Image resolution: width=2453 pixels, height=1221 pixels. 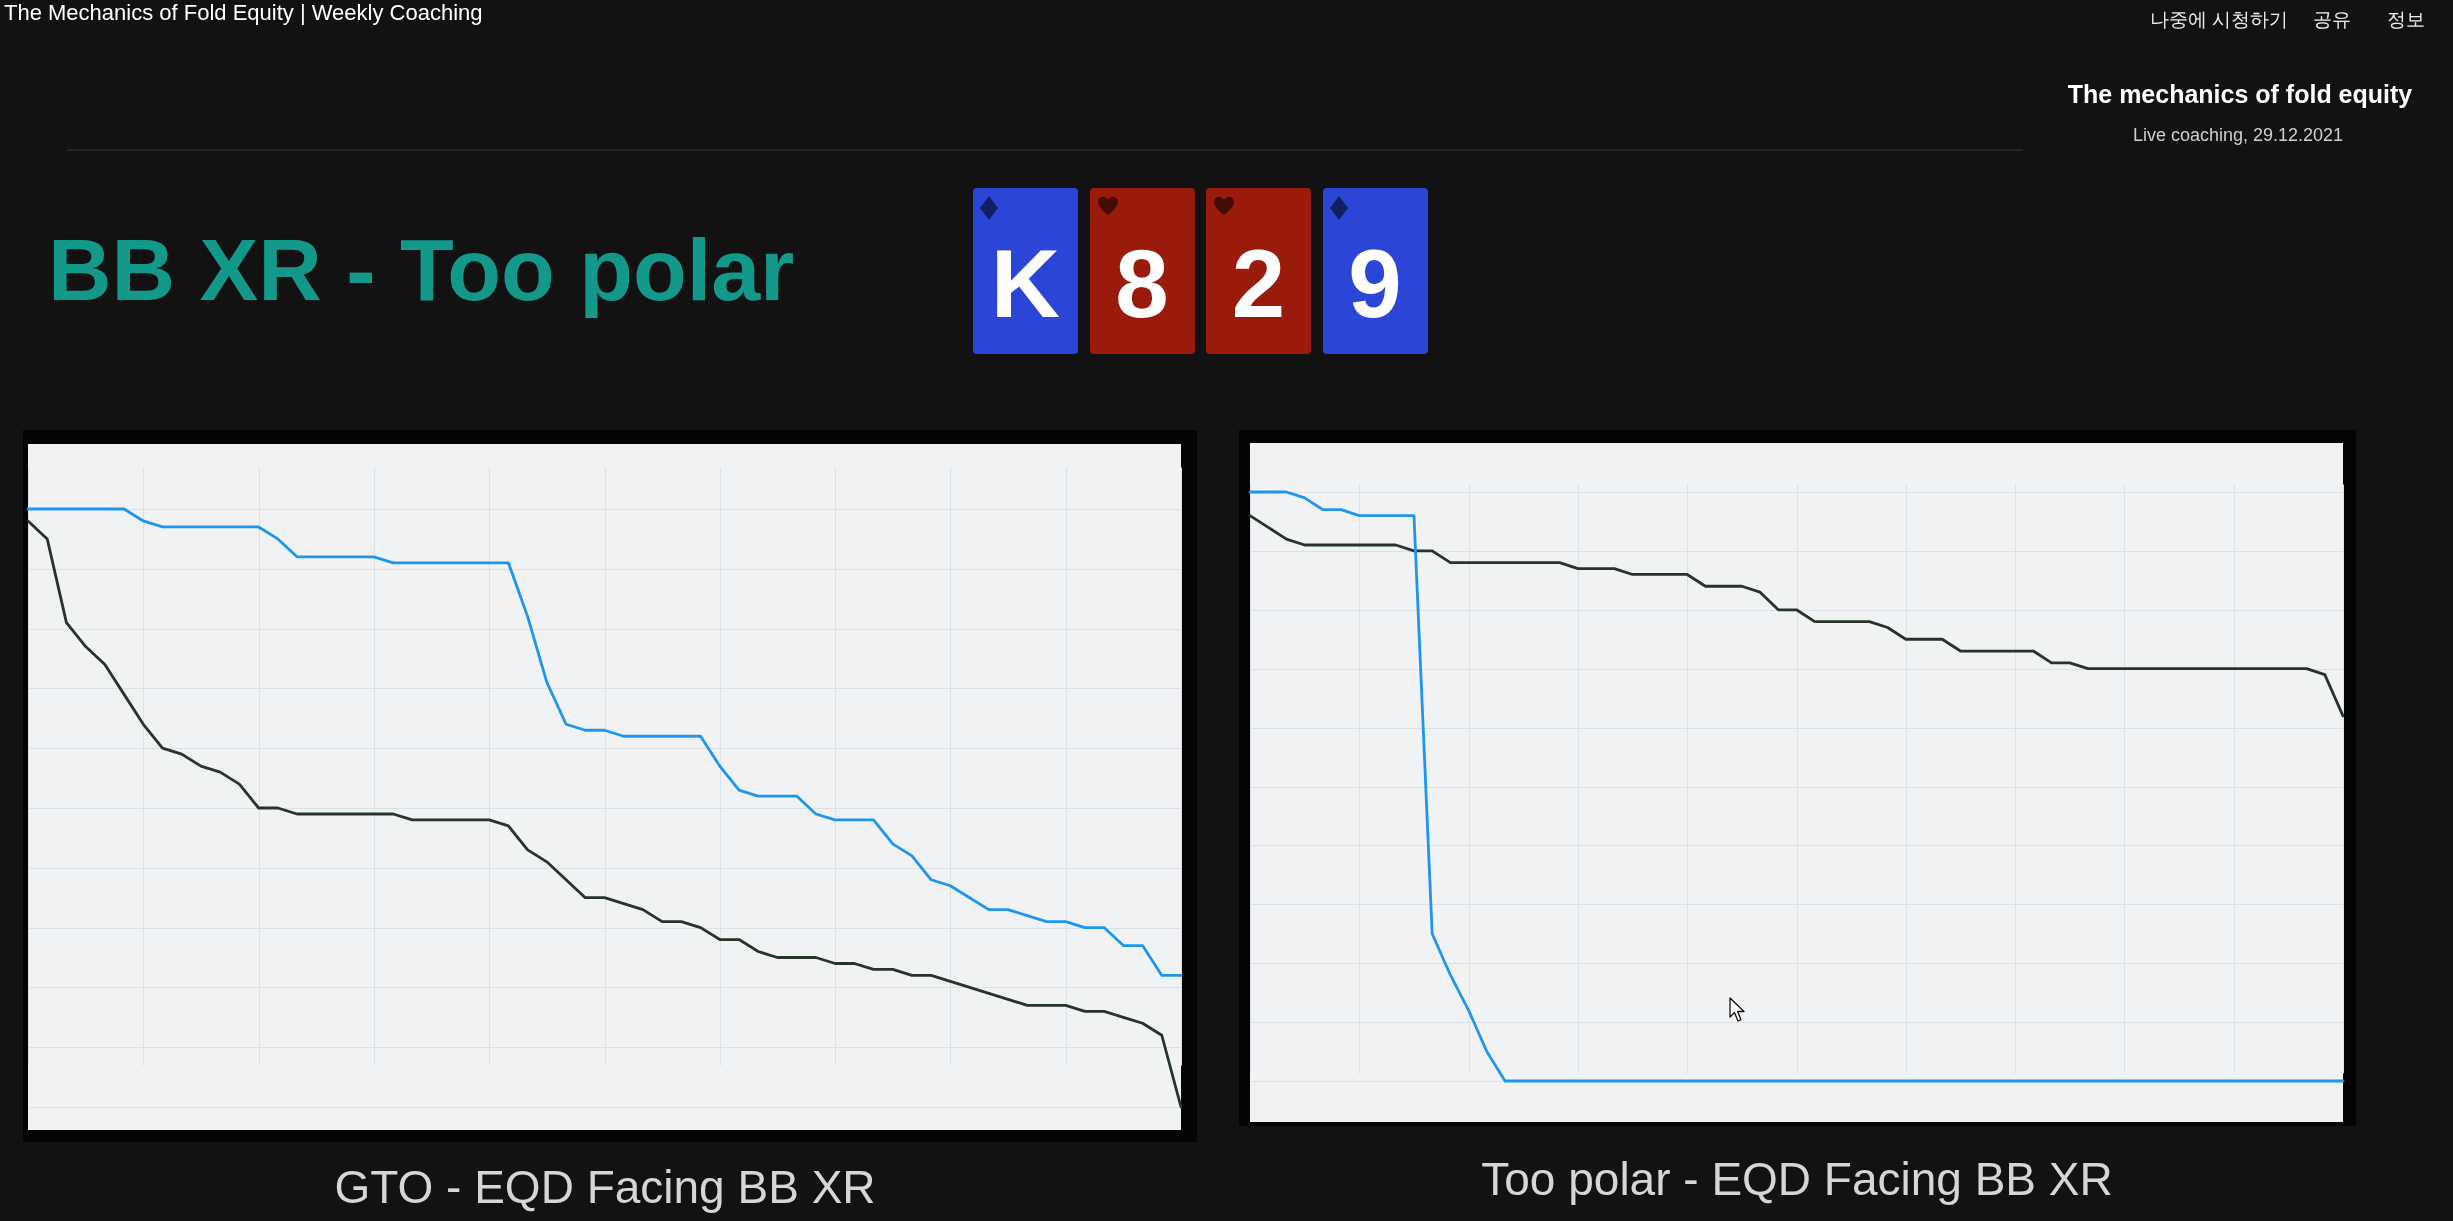 I want to click on category-label: 9, so click(x=1375, y=283).